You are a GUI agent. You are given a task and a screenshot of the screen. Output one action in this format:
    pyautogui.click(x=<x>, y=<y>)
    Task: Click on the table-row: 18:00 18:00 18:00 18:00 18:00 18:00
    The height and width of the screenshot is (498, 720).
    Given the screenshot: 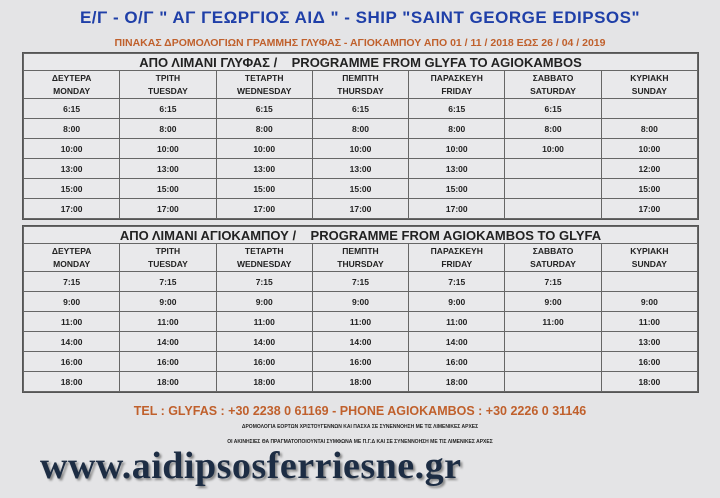 What is the action you would take?
    pyautogui.click(x=360, y=381)
    